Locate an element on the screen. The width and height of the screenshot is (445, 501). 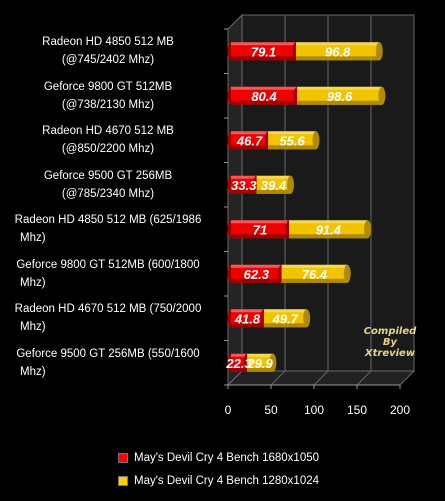
left-wall is located at coordinates (235, 200).